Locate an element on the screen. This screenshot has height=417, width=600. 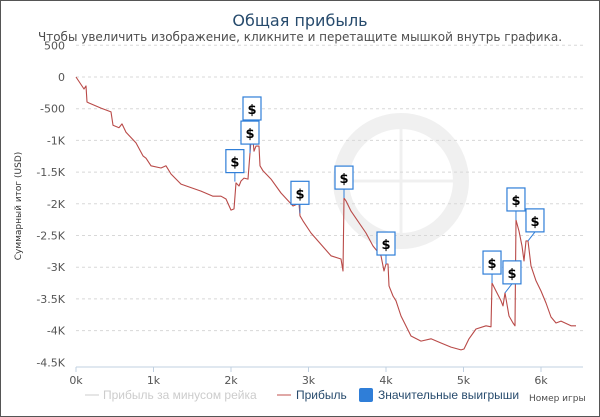
y-tick-label: -3K is located at coordinates (56, 267).